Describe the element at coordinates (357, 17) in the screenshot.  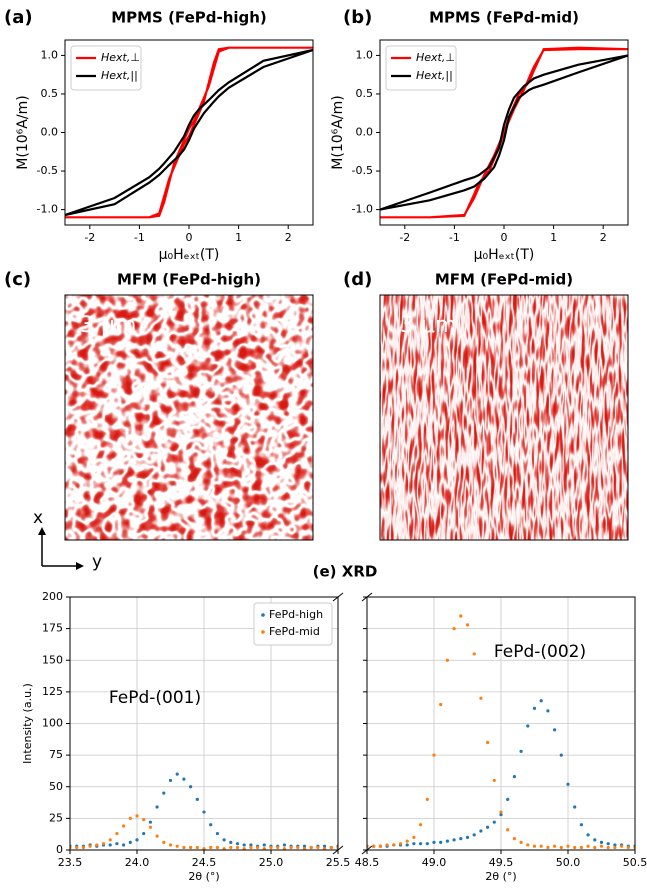
I see `panel-label: (b)` at that location.